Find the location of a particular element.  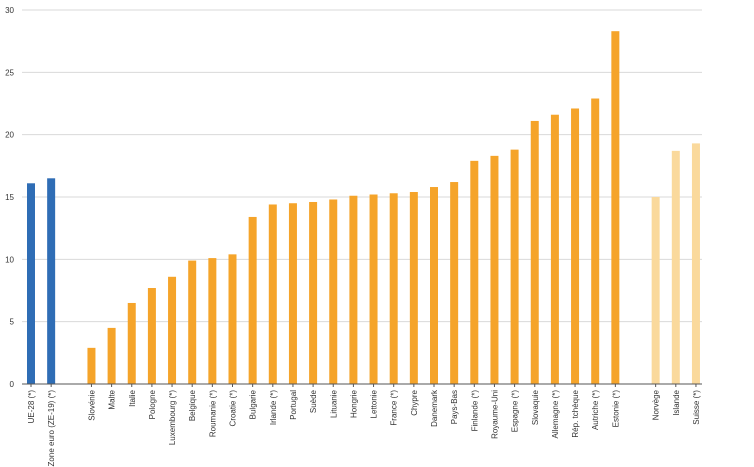

x-tick-label: Espagne (*) is located at coordinates (515, 411).